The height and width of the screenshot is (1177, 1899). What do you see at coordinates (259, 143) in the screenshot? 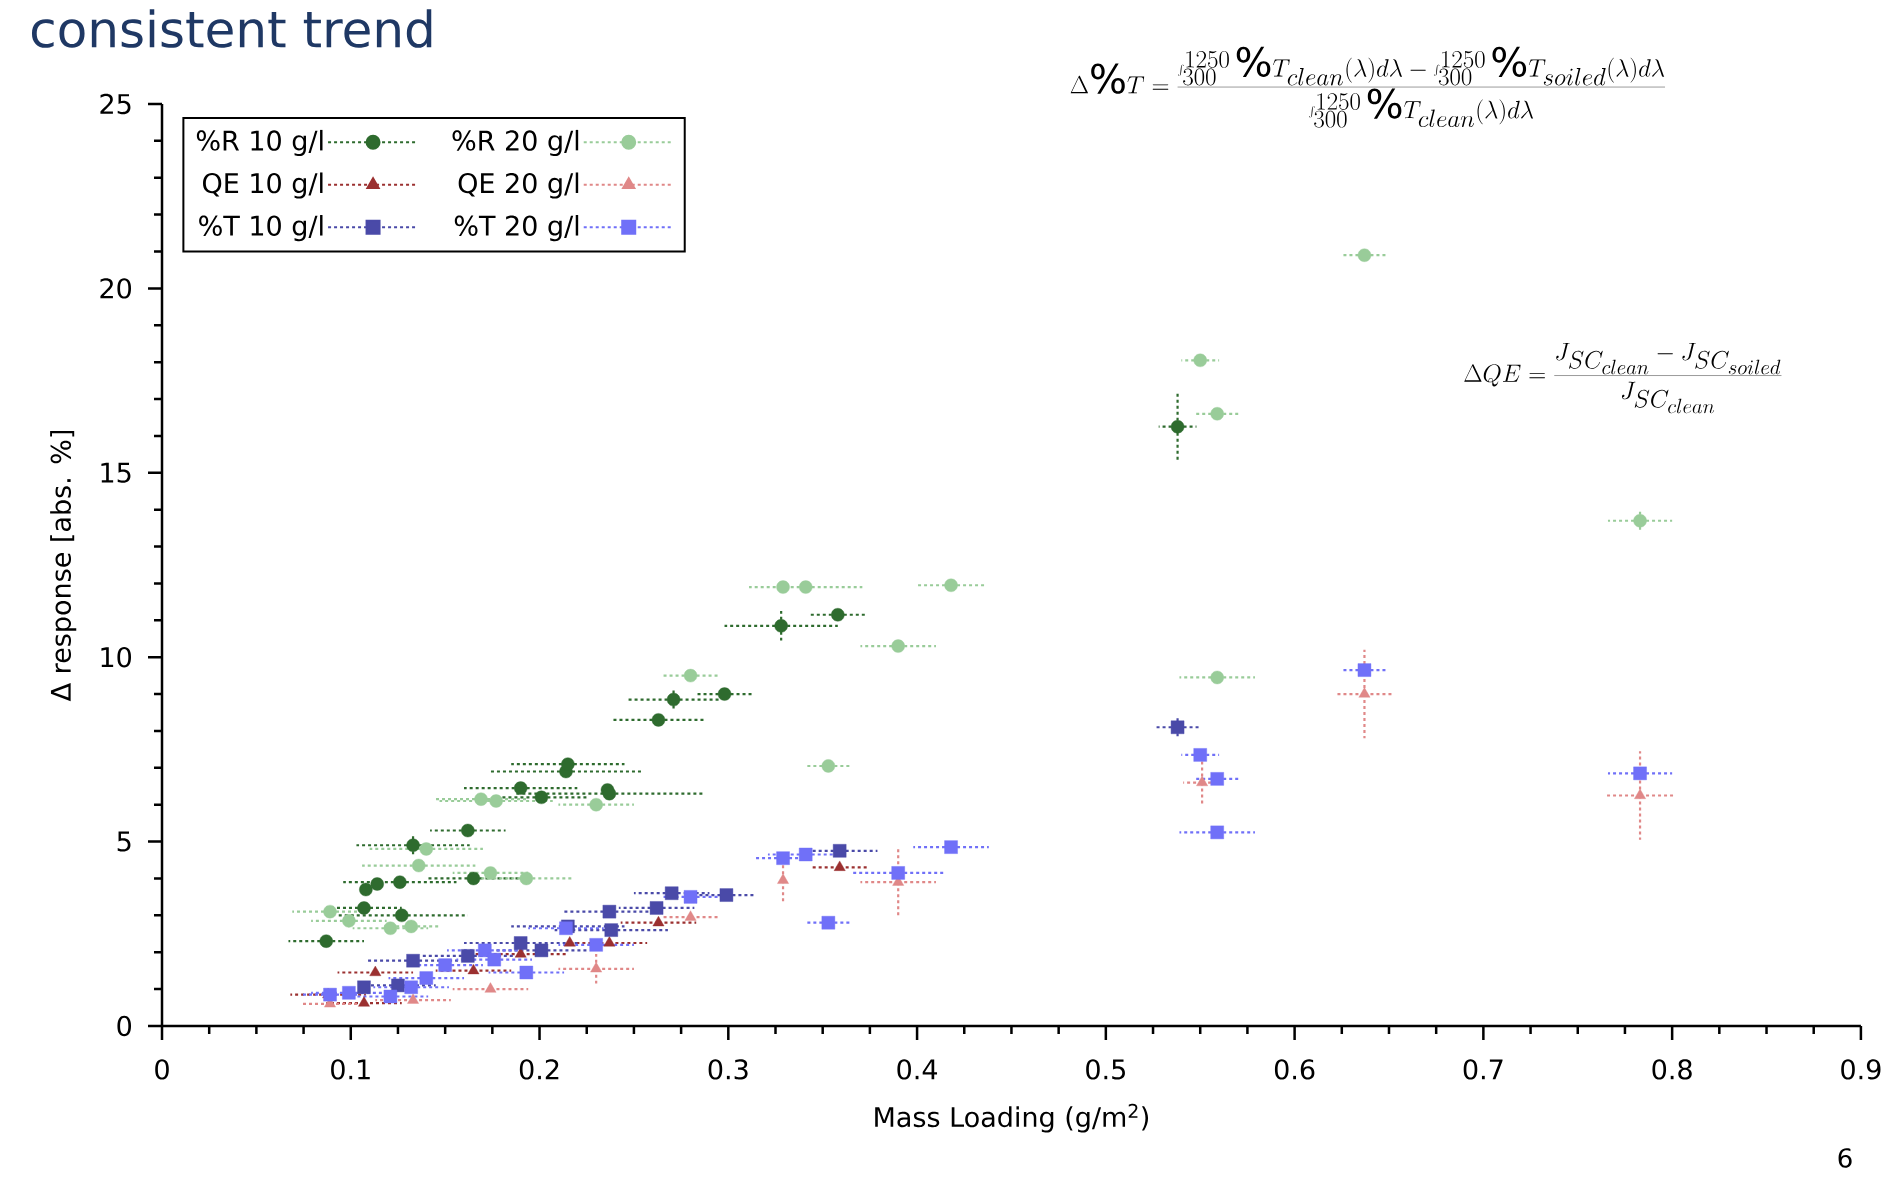
I see `legend-label: %R 10 g/l` at bounding box center [259, 143].